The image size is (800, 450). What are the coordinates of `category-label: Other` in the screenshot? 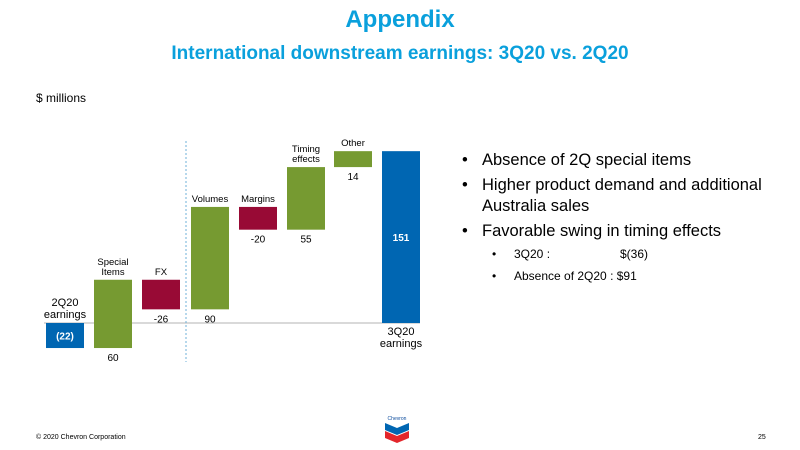 It's located at (353, 143).